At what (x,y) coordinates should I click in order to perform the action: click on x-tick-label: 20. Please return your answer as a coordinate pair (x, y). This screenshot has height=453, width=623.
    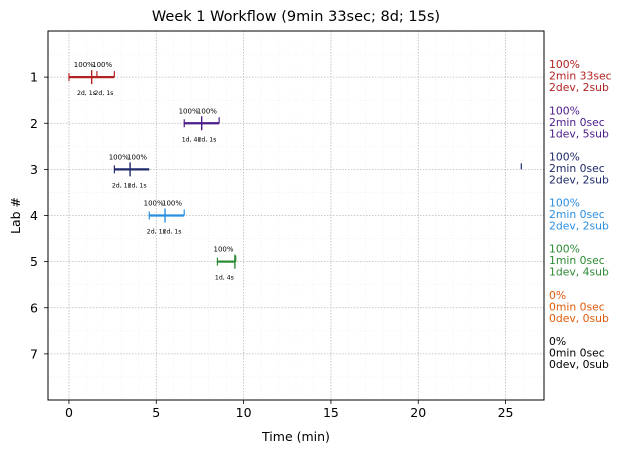
    Looking at the image, I should click on (418, 412).